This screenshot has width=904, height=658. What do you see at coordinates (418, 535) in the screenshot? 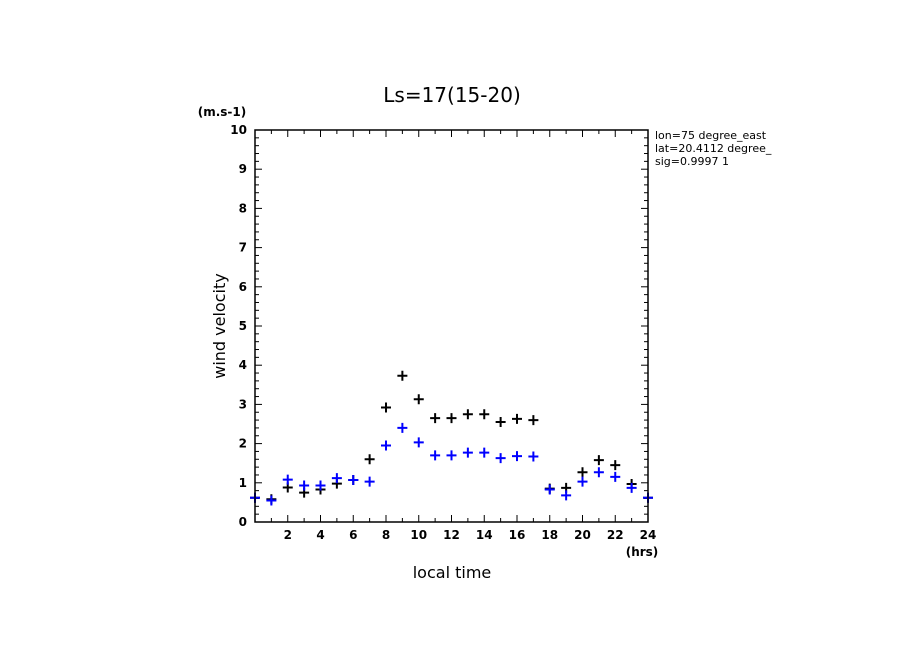
I see `x-tick-label: 10` at bounding box center [418, 535].